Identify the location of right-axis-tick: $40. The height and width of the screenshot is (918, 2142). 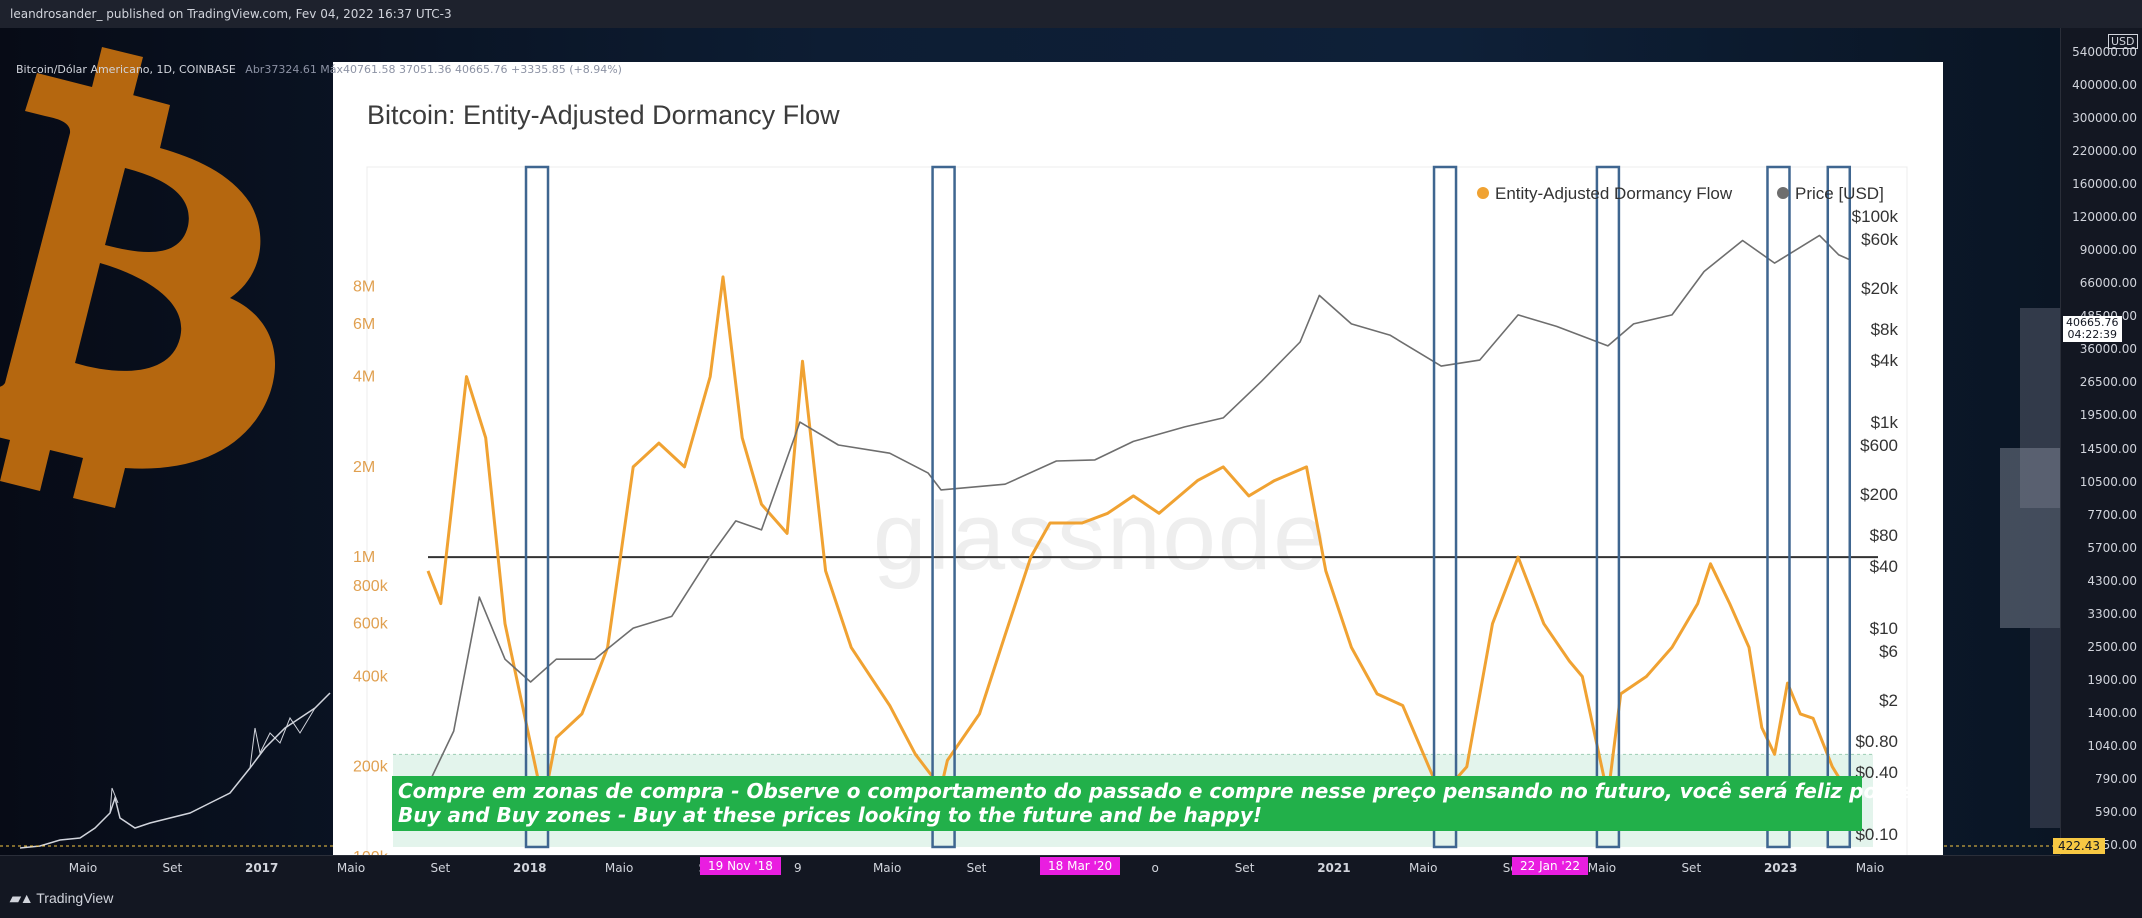
(1884, 566).